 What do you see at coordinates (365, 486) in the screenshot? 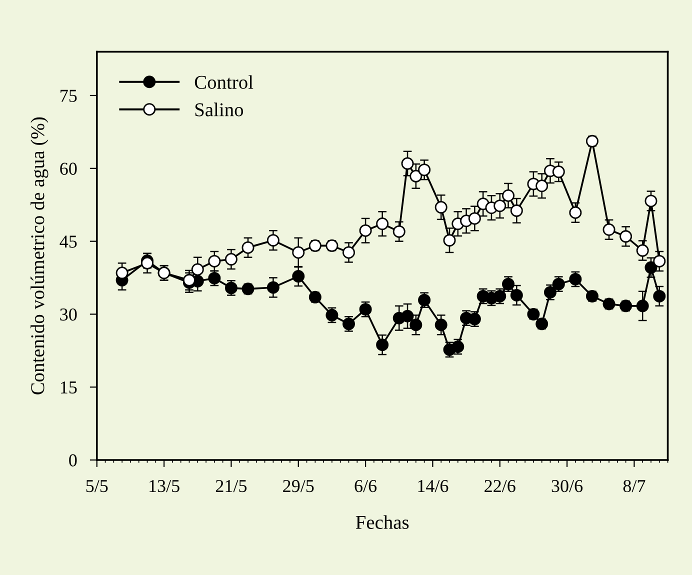
I see `x-tick-label: 6/6` at bounding box center [365, 486].